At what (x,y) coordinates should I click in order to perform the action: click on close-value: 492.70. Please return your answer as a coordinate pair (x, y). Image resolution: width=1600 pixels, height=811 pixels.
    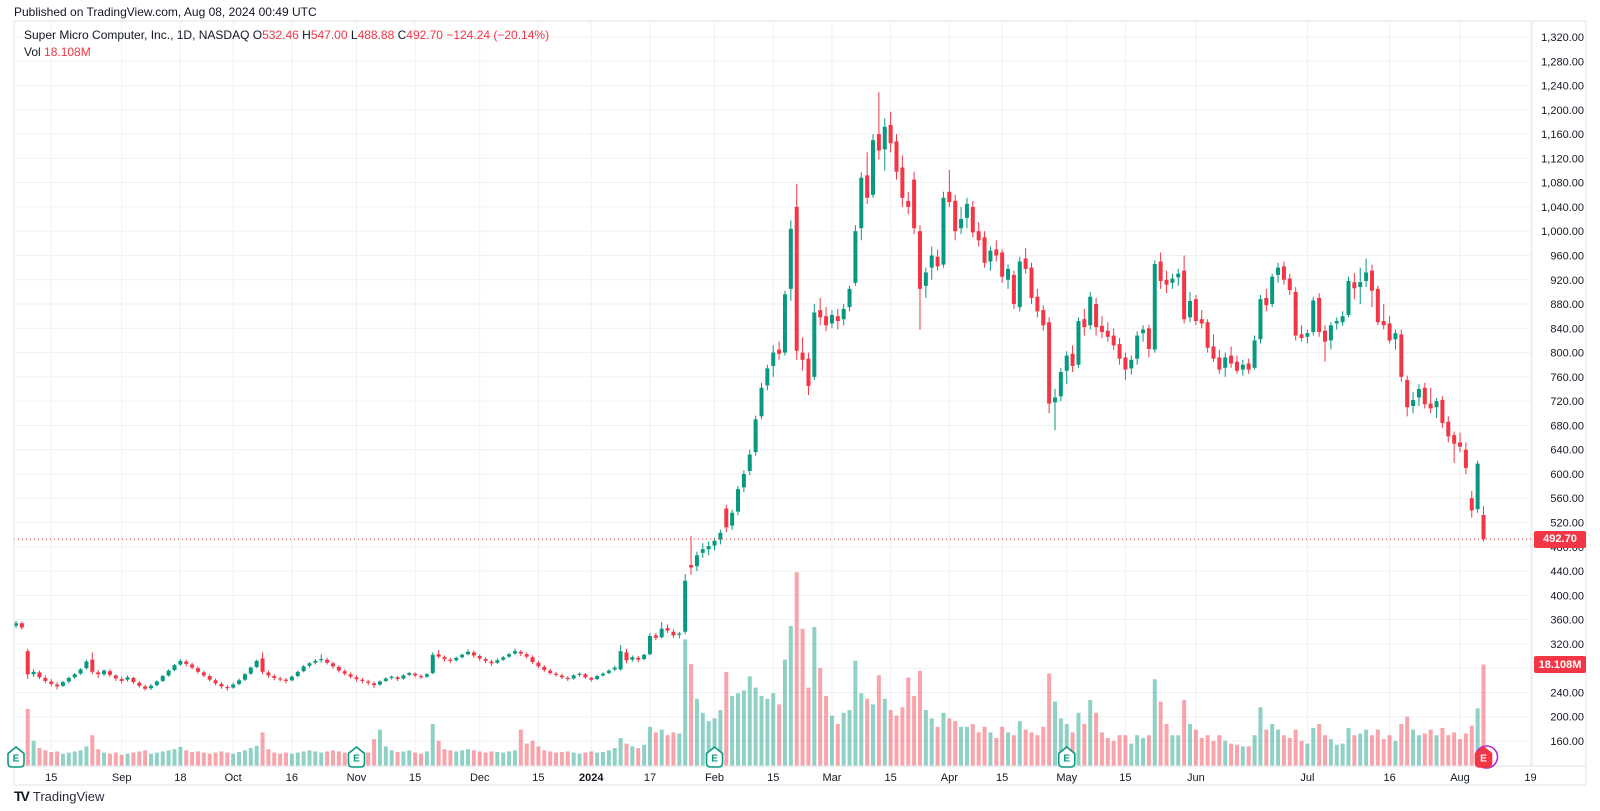
    Looking at the image, I should click on (424, 35).